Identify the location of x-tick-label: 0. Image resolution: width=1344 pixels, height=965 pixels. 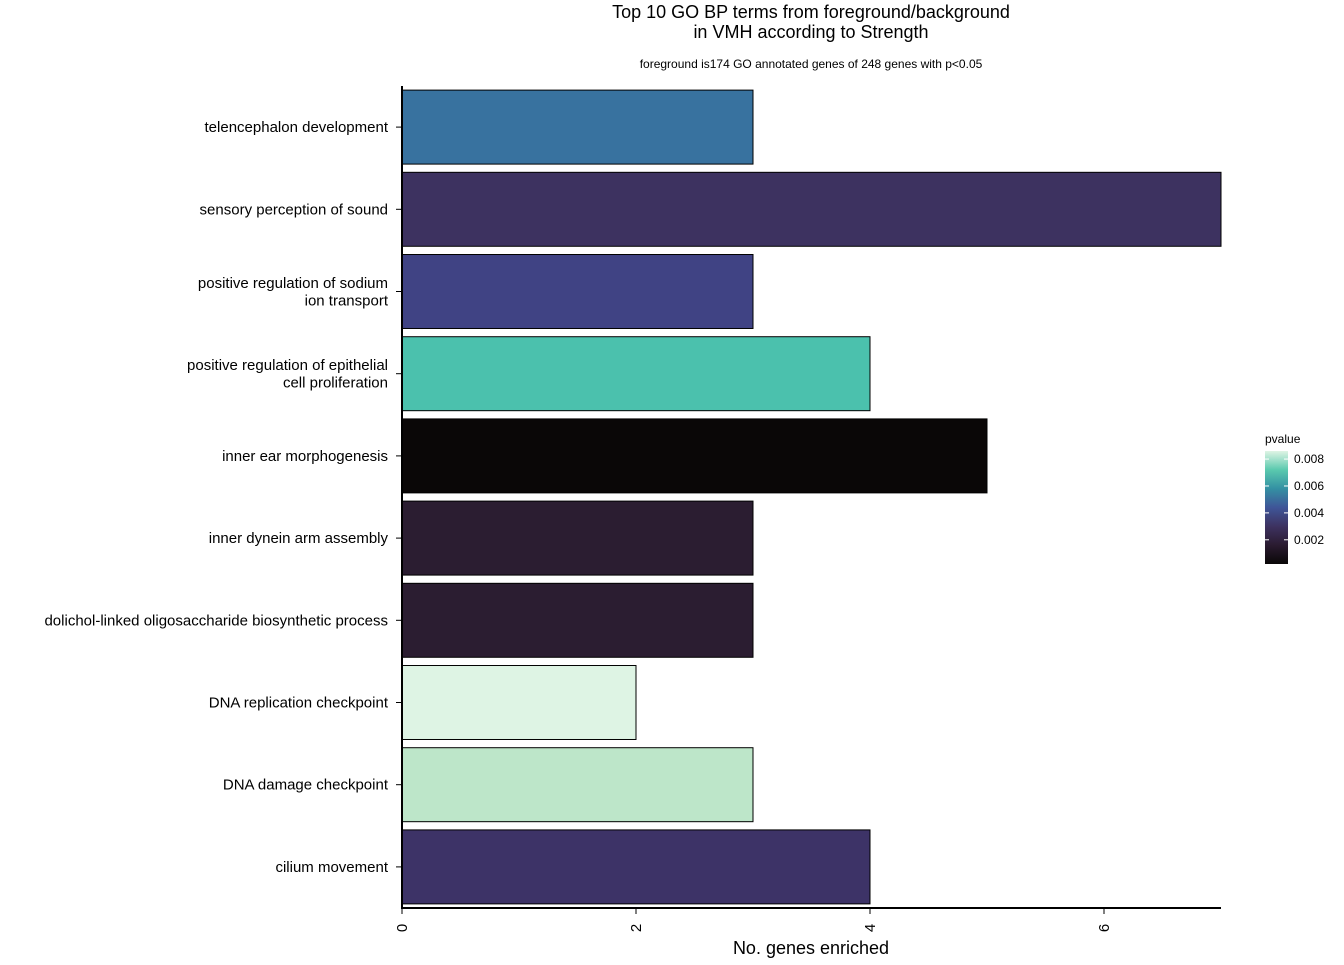
(402, 928).